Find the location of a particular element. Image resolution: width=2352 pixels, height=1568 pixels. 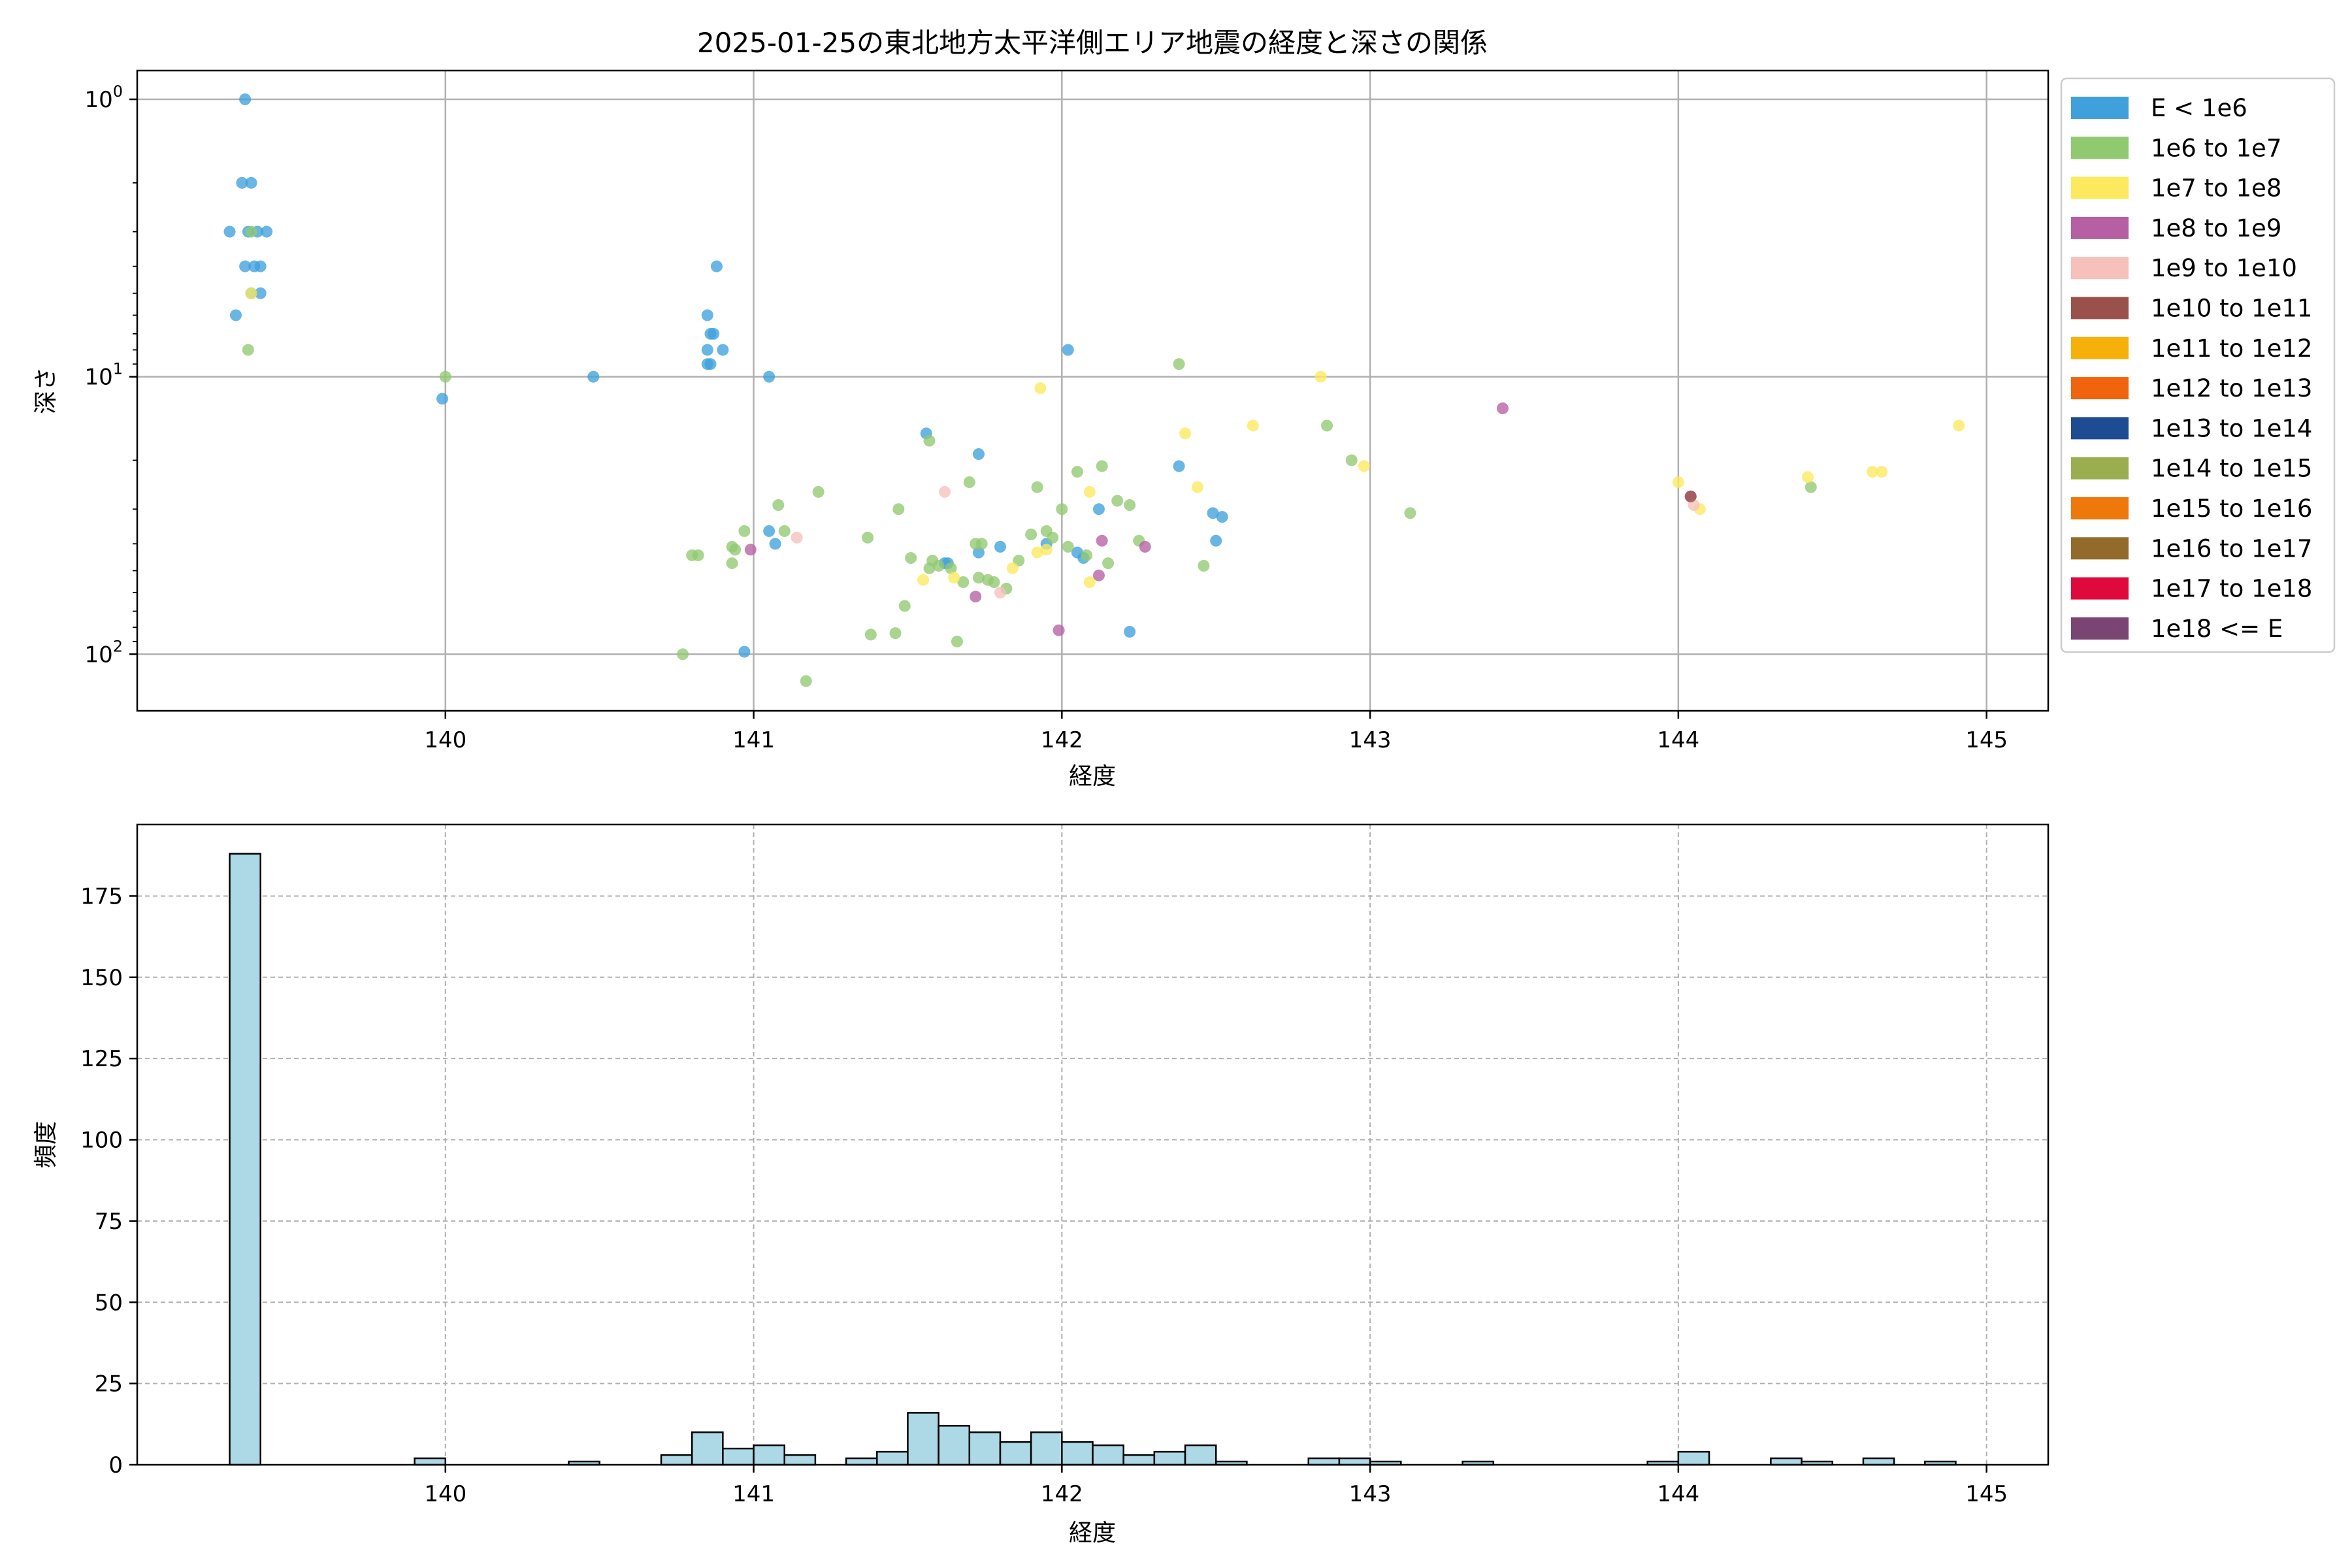

histogram-x-tick-label: 145 is located at coordinates (1986, 1494).